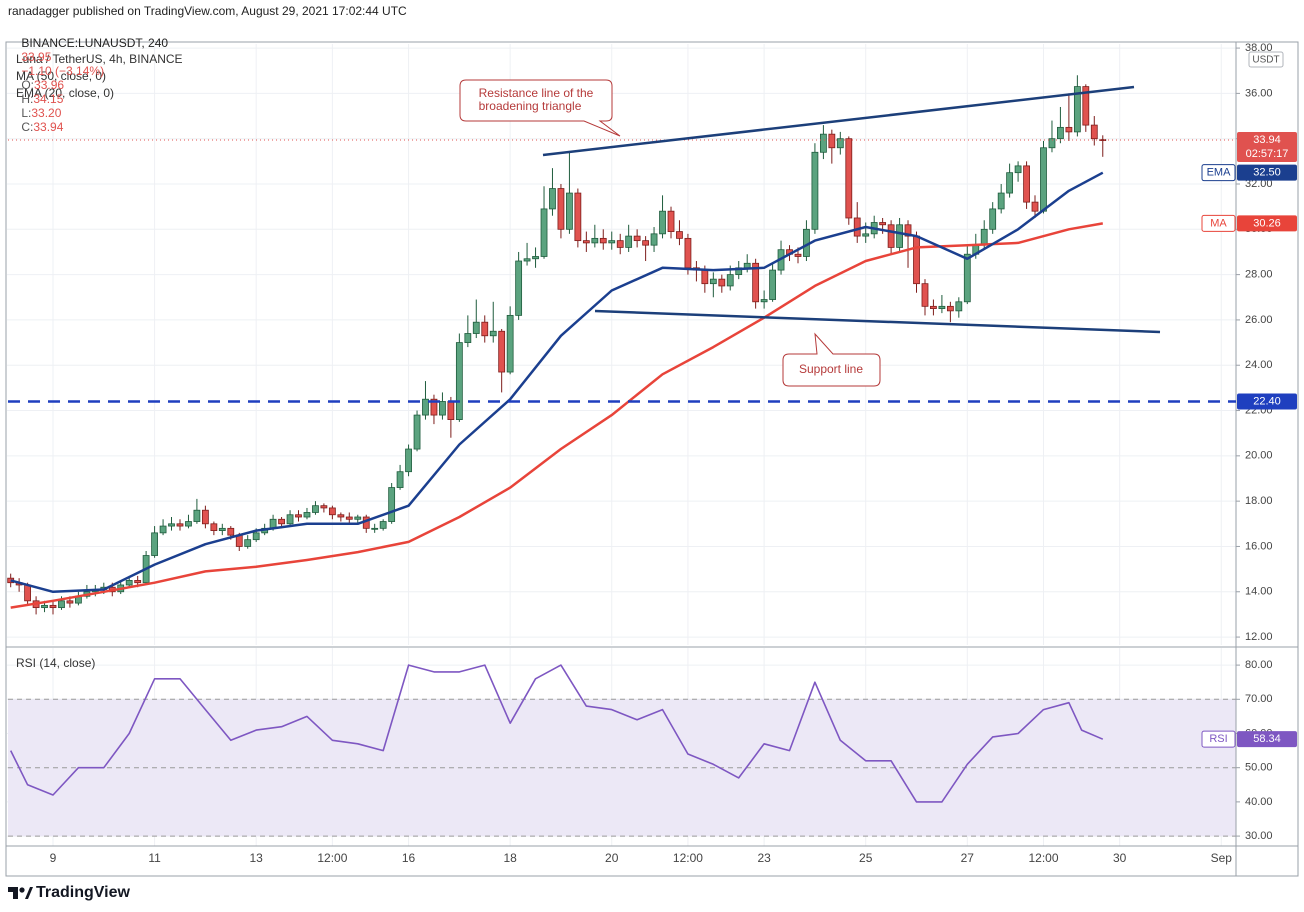 The height and width of the screenshot is (912, 1304). Describe the element at coordinates (1120, 858) in the screenshot. I see `x-tick-label: 30` at that location.